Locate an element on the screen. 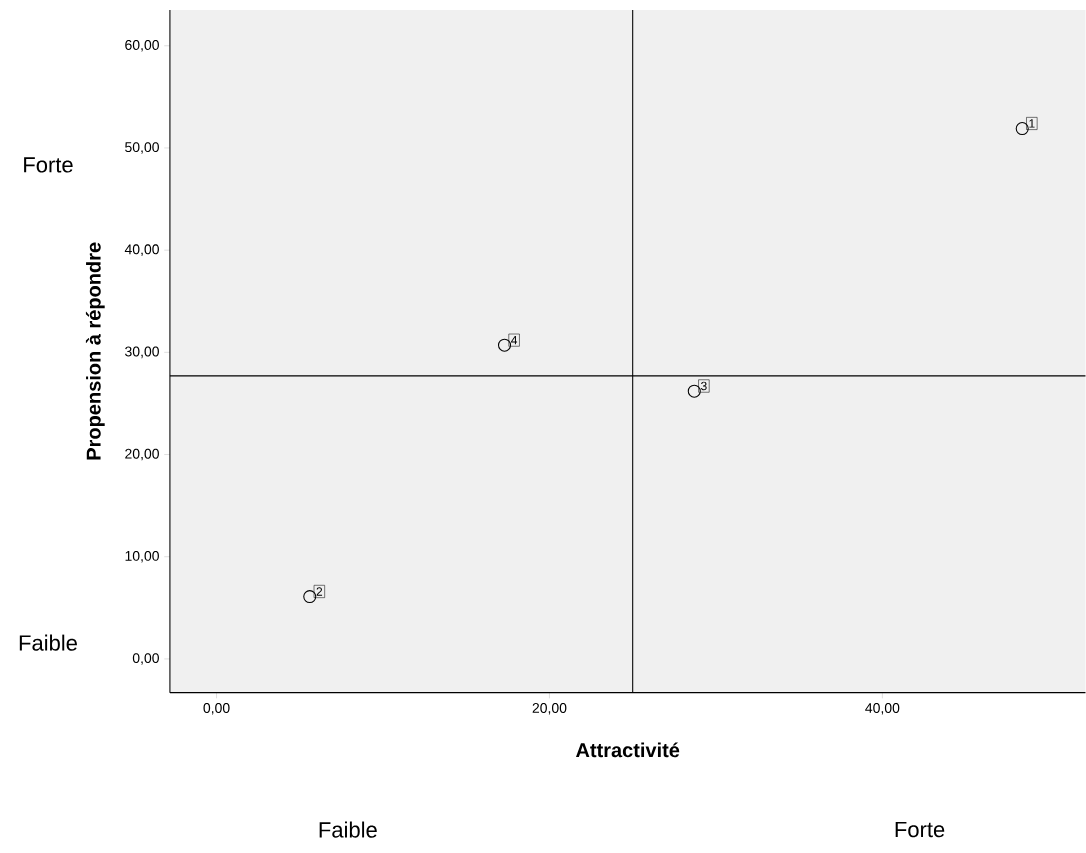 Image resolution: width=1086 pixels, height=853 pixels. y-axis-title: Propension à répondre is located at coordinates (95, 351).